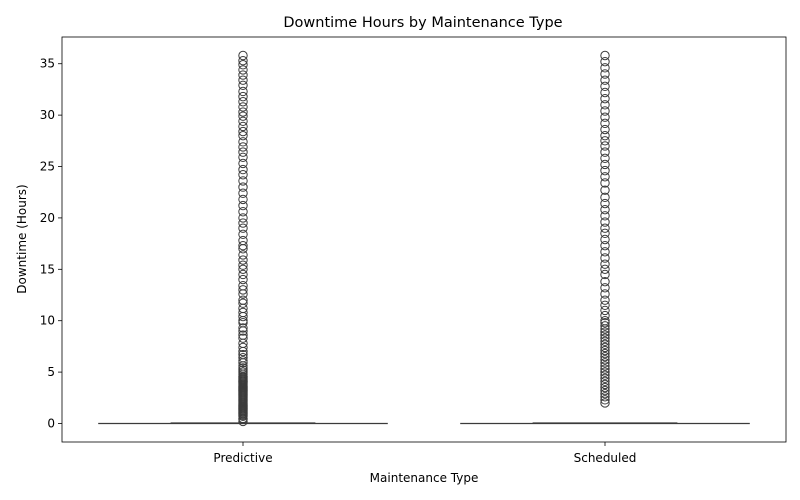  Describe the element at coordinates (47, 321) in the screenshot. I see `y-tick-label: 10` at that location.